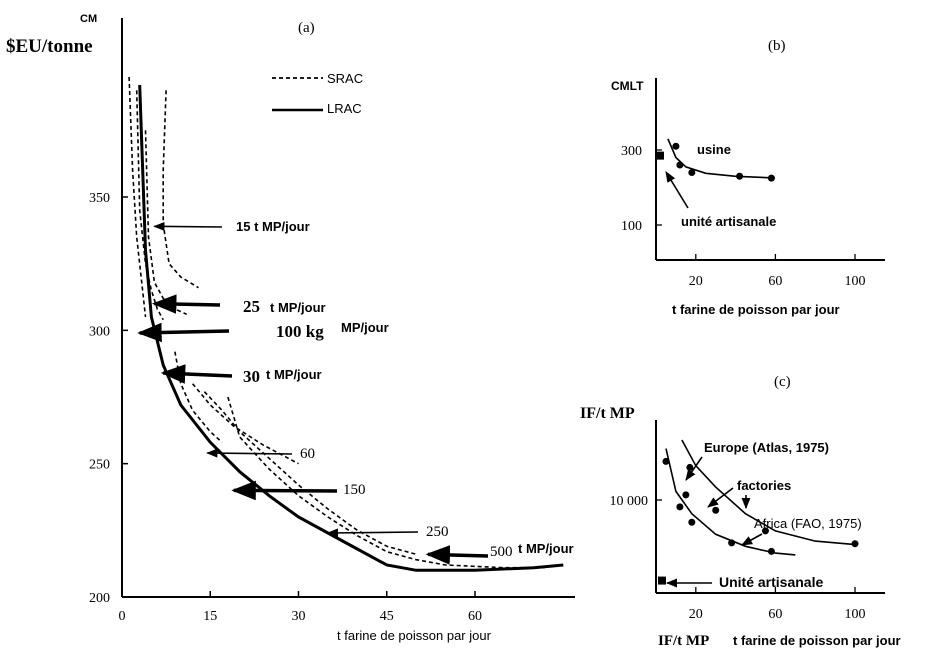  Describe the element at coordinates (99, 465) in the screenshot. I see `panel-a-y-tick-label: 250` at that location.